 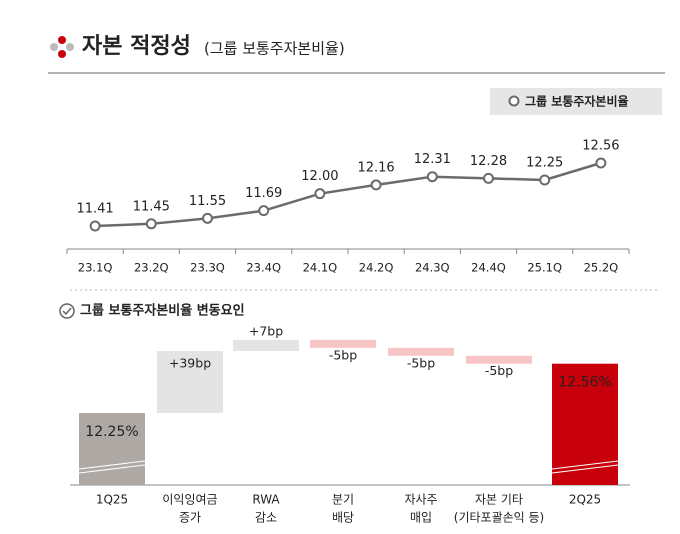 What do you see at coordinates (432, 268) in the screenshot?
I see `x-tick-label: 24.3Q` at bounding box center [432, 268].